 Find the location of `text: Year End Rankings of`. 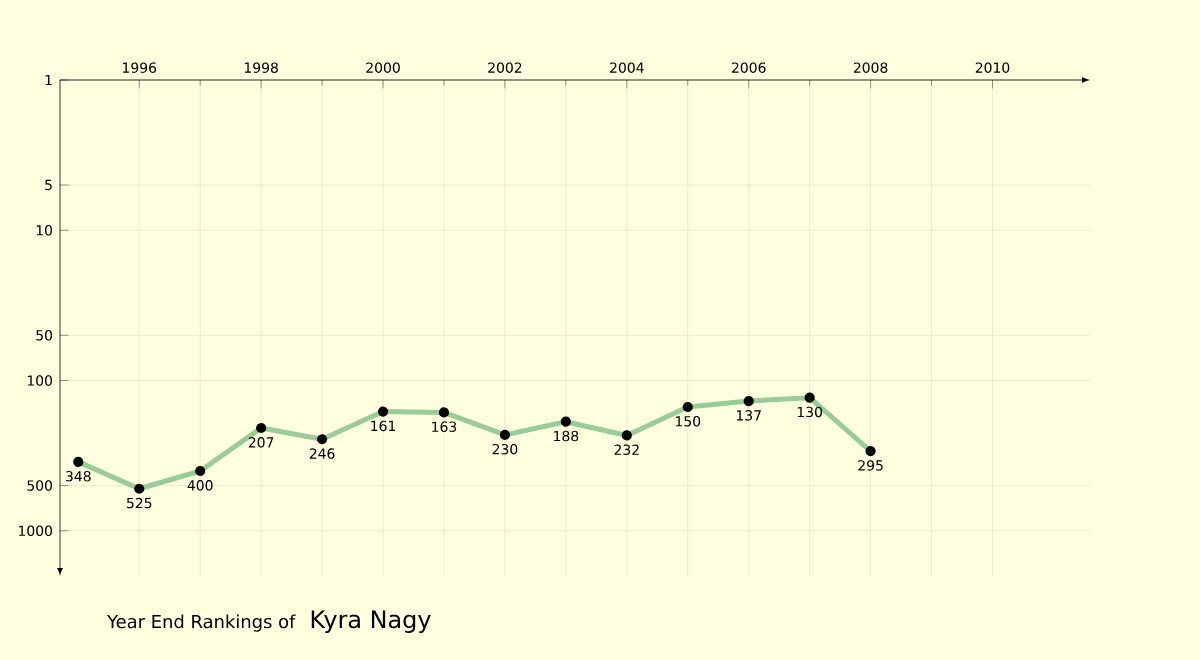

text: Year End Rankings of is located at coordinates (201, 623).